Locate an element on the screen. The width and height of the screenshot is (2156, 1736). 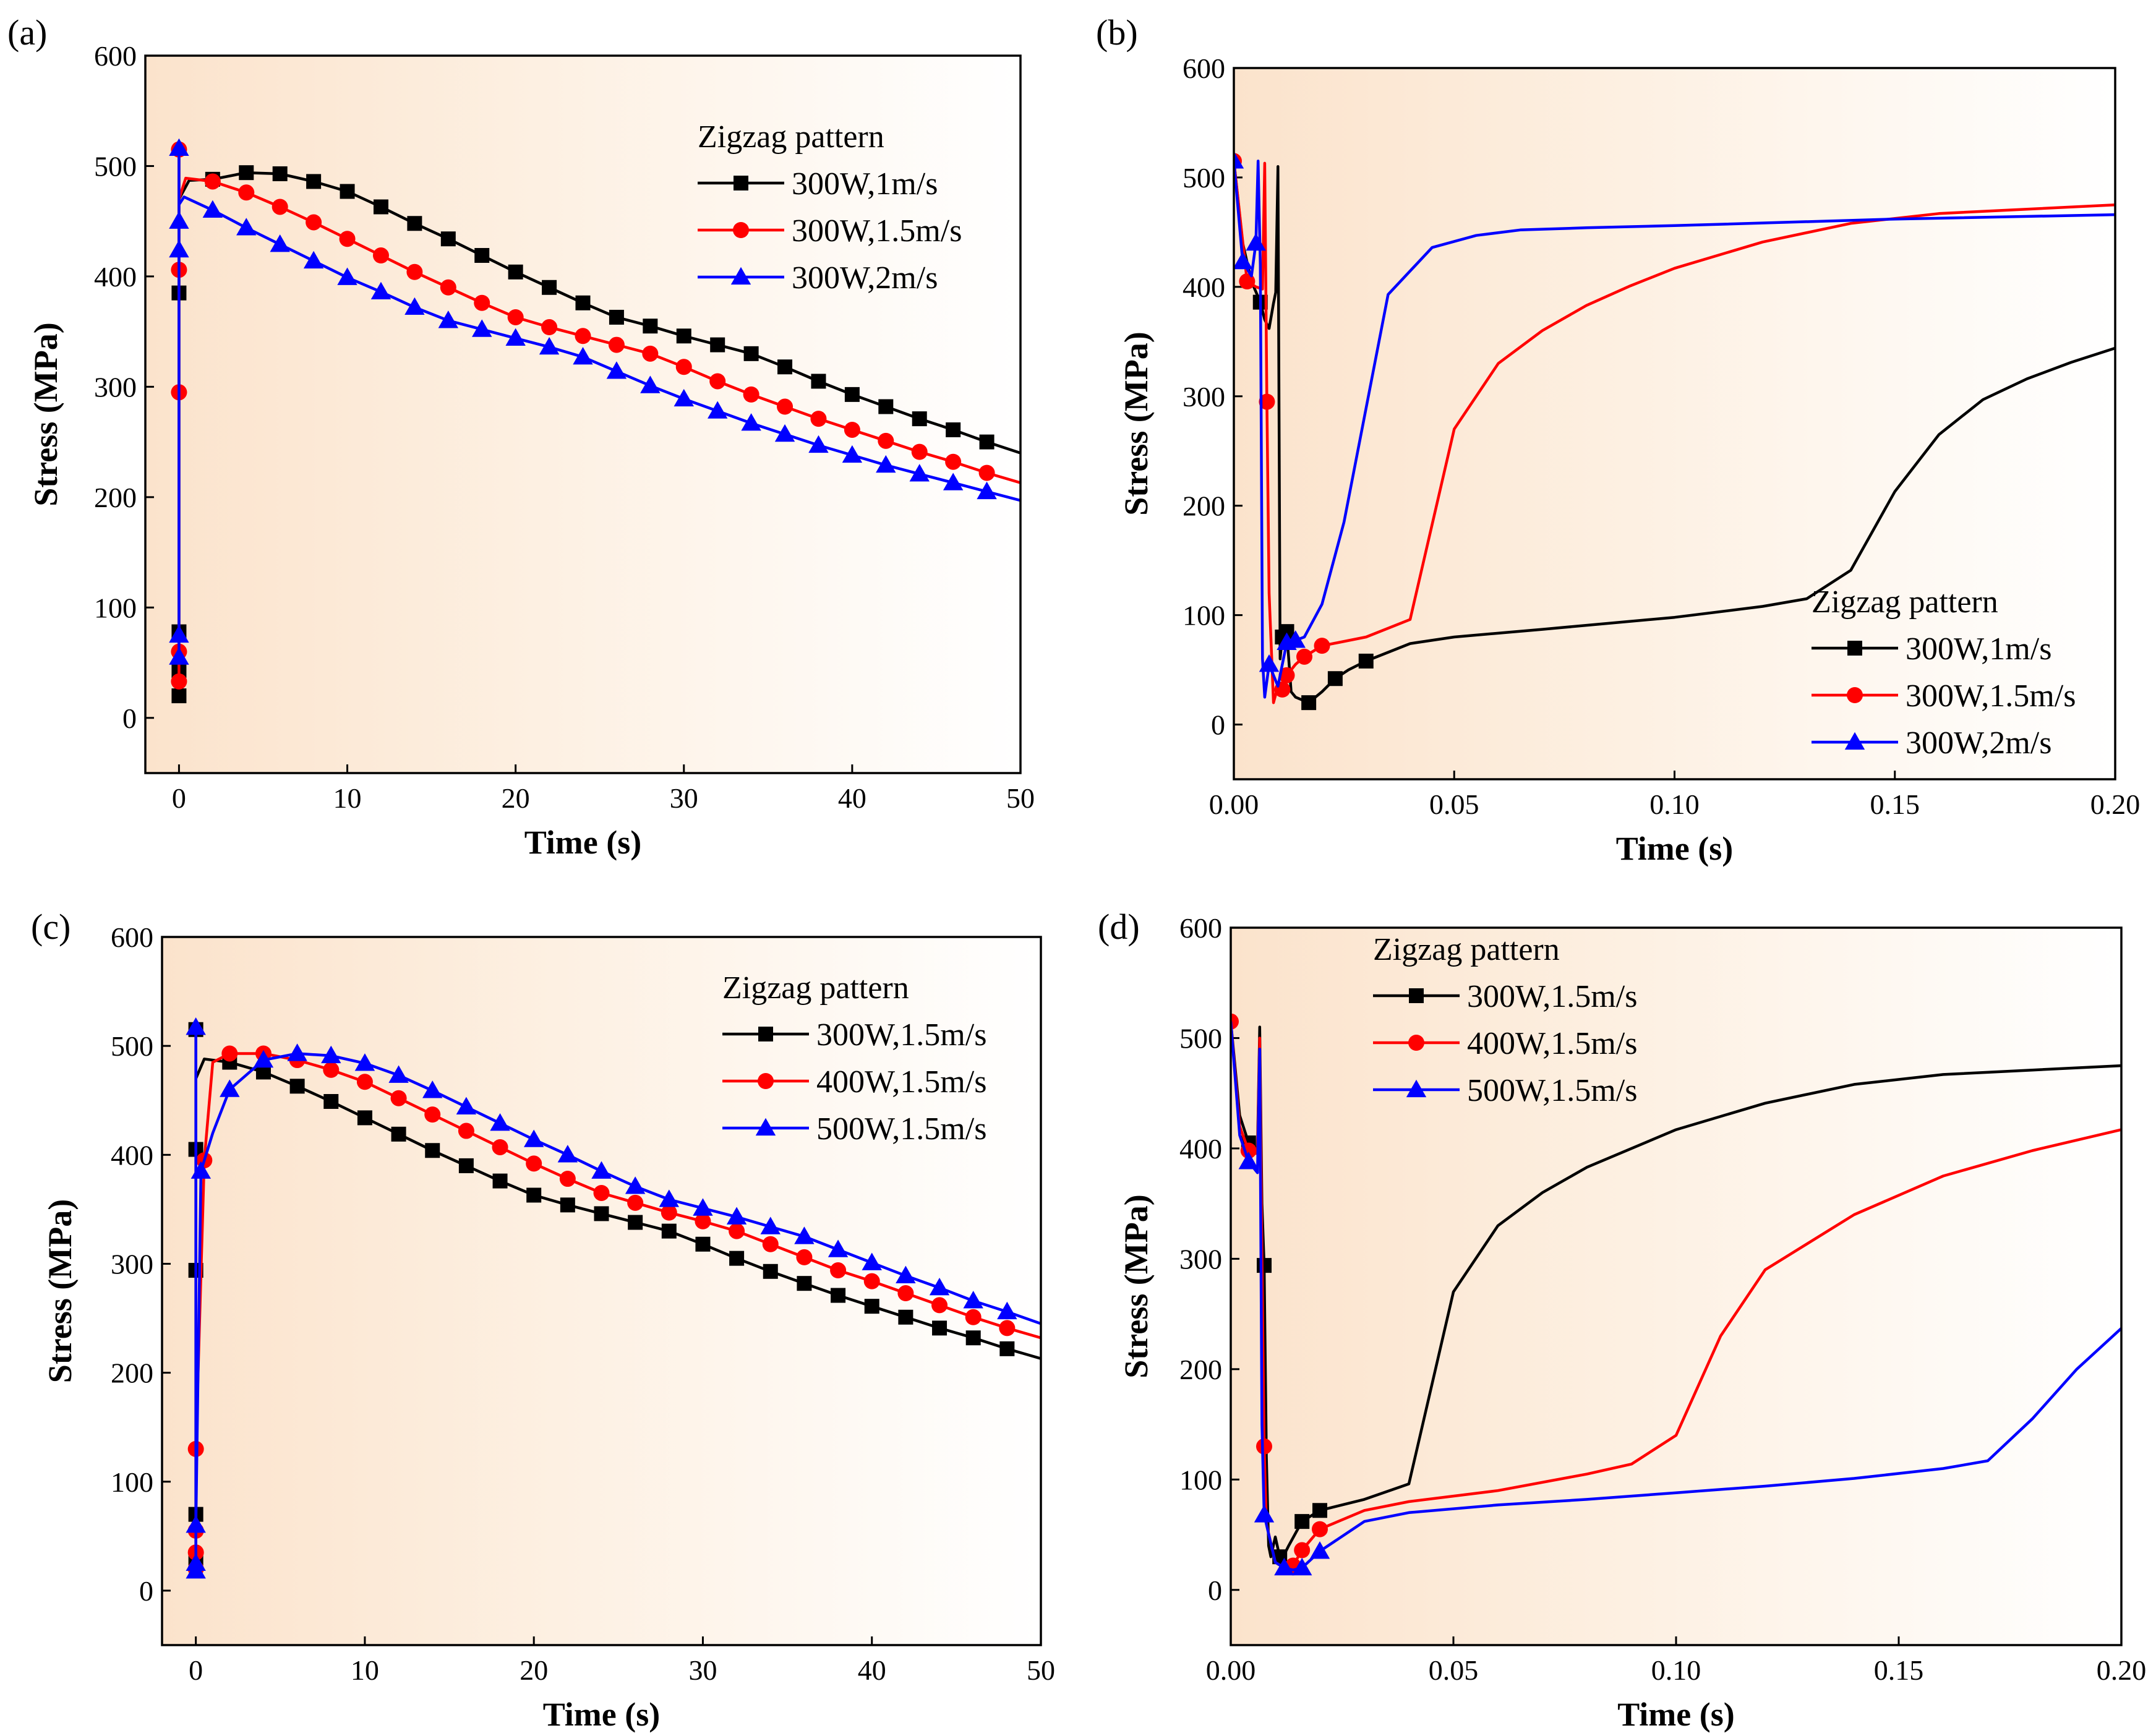
legend-label: 400W,1.5m/s is located at coordinates (901, 1082).